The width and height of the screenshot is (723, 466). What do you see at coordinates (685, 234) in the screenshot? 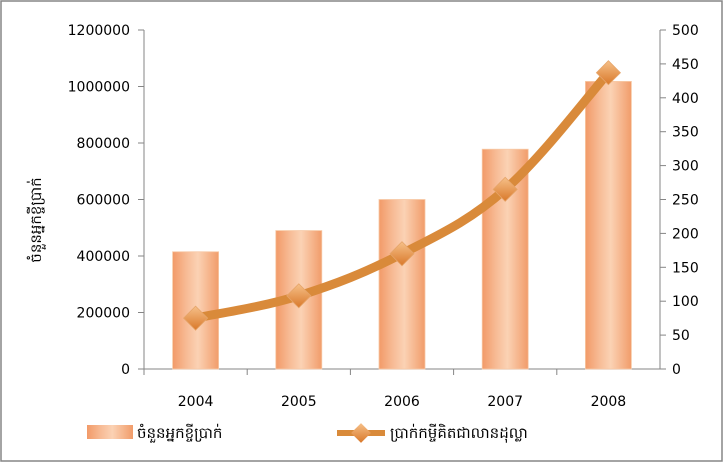
I see `right-tick-label: 200` at bounding box center [685, 234].